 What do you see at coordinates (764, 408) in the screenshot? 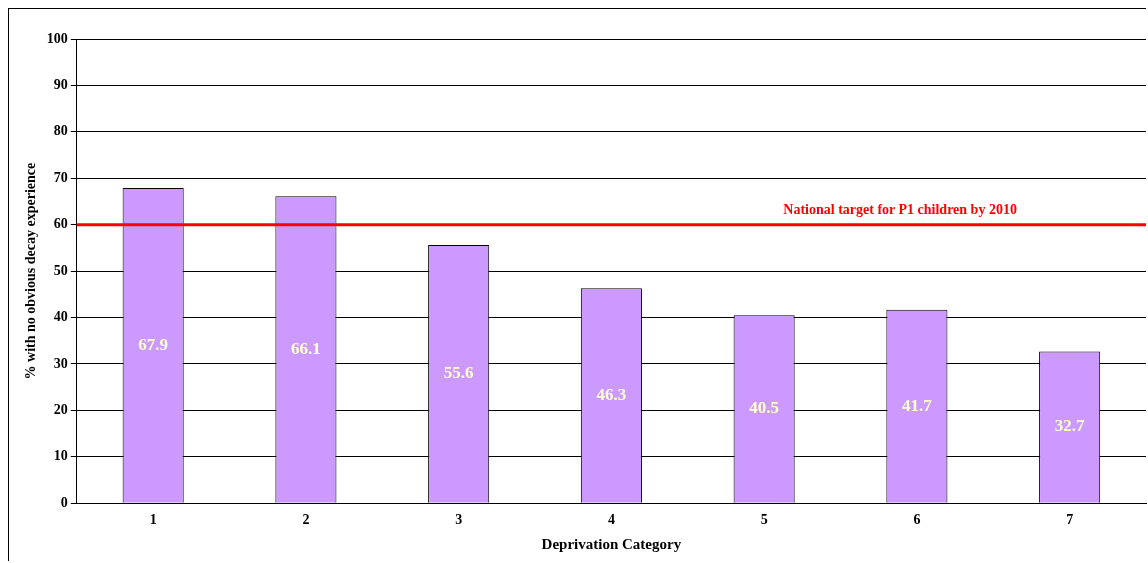
I see `data-label: 40.5` at bounding box center [764, 408].